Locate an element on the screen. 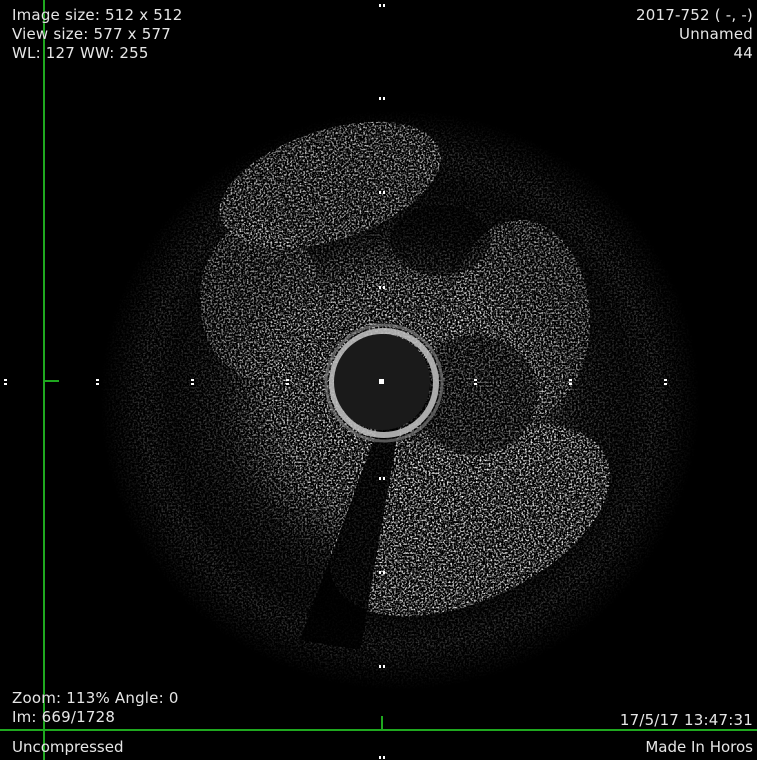 Image resolution: width=757 pixels, height=760 pixels. acquisition-datetime-label: 17/5/17 13:47:31 is located at coordinates (686, 720).